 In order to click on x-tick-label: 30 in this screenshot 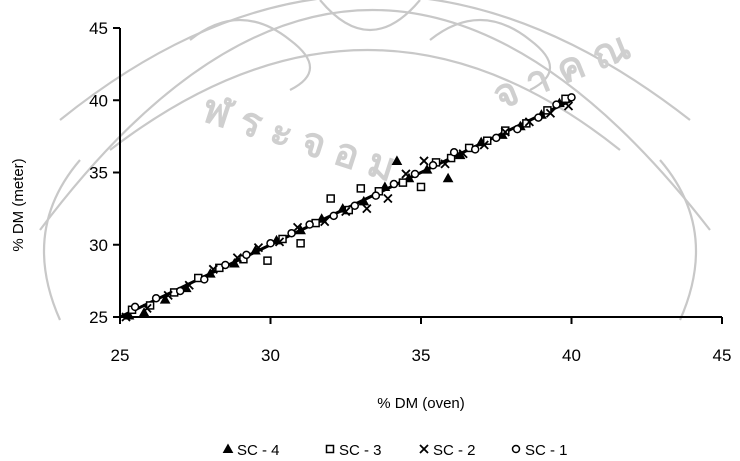, I will do `click(270, 355)`.